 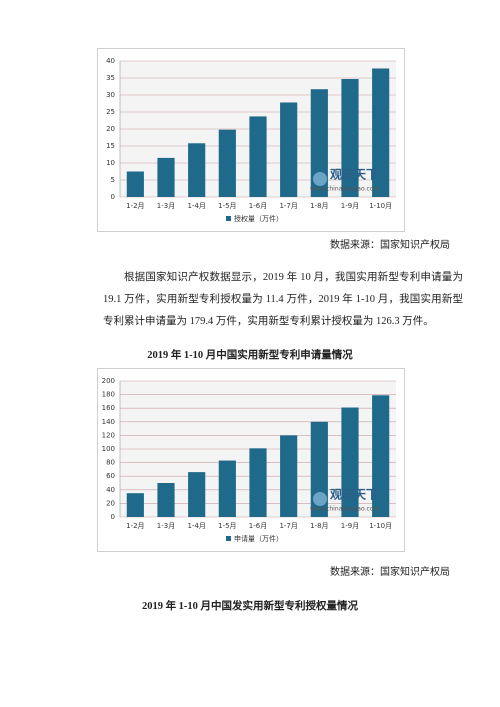 I want to click on legend-label: 申请量（万件）, so click(x=258, y=538).